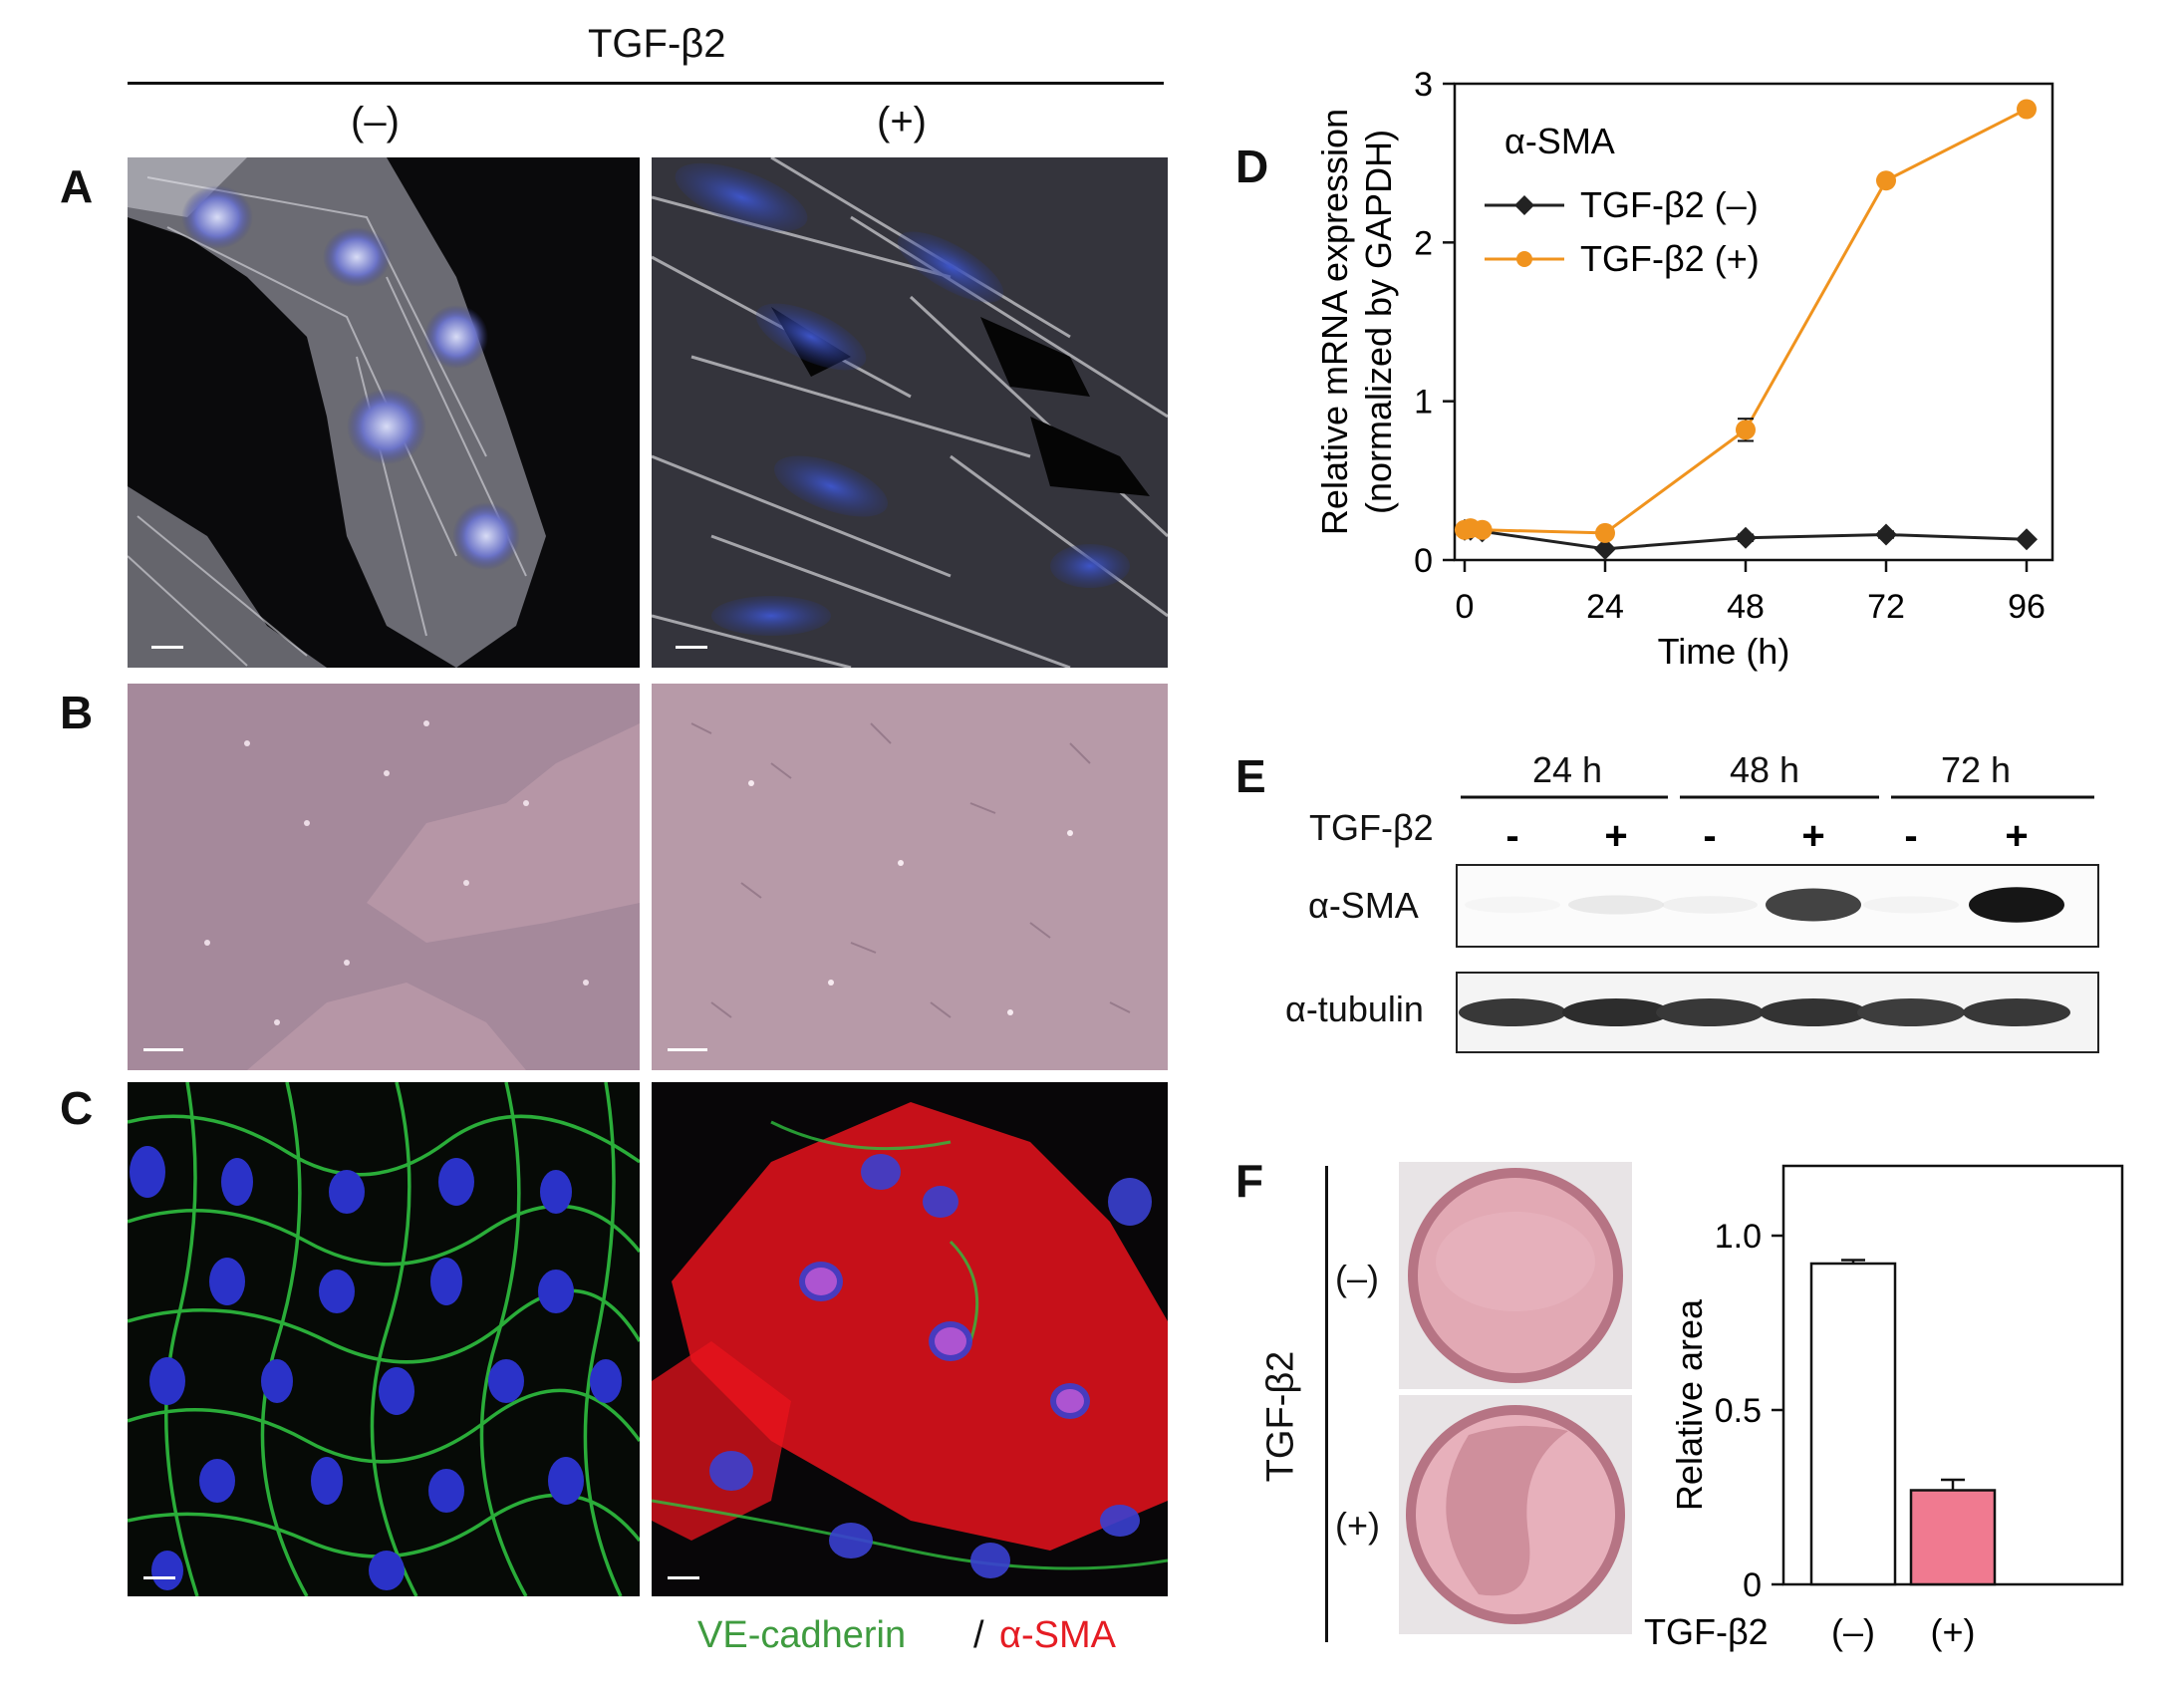 Image resolution: width=2184 pixels, height=1698 pixels. What do you see at coordinates (1670, 258) in the screenshot?
I see `legend-entry: TGF-β2 (+)` at bounding box center [1670, 258].